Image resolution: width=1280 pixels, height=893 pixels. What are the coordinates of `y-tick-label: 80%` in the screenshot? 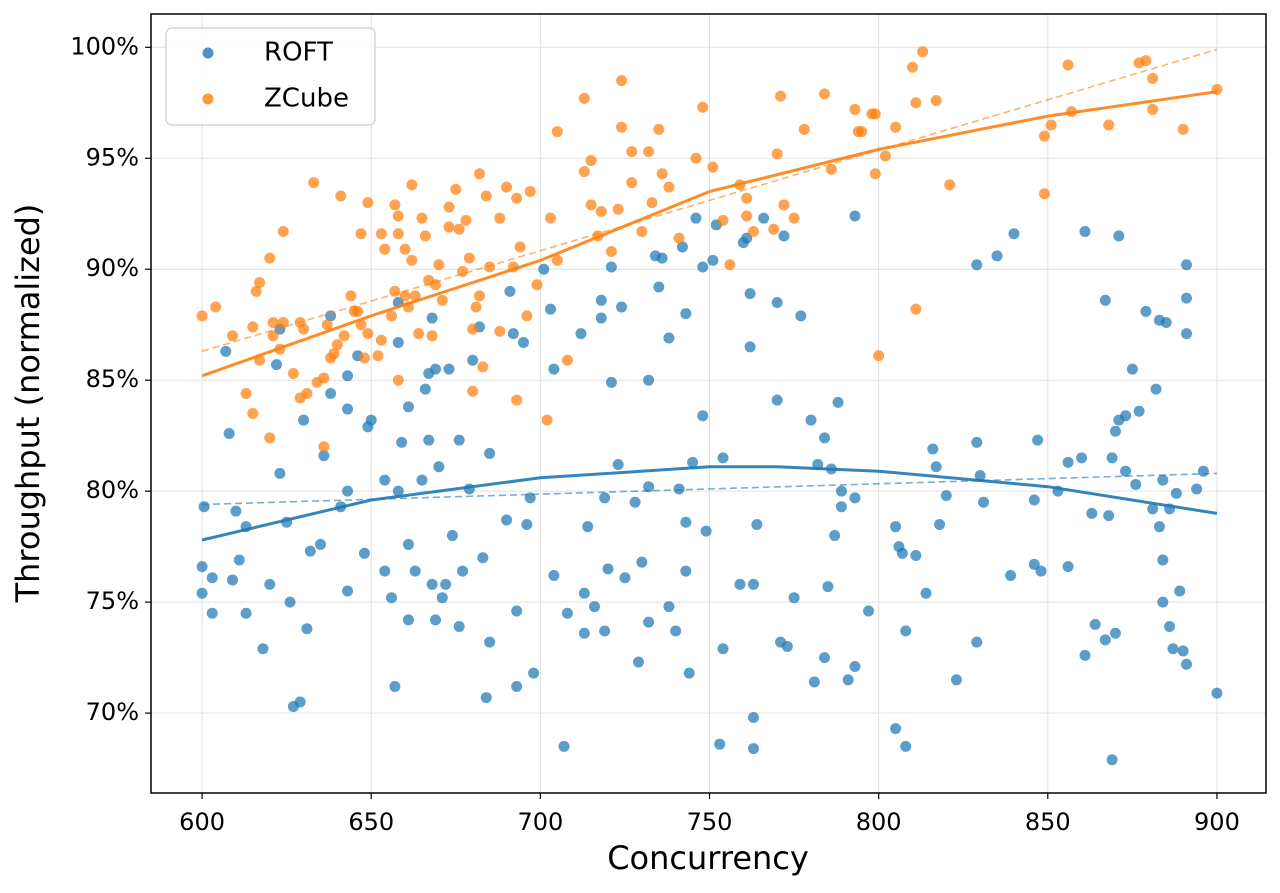 It's located at (112, 490).